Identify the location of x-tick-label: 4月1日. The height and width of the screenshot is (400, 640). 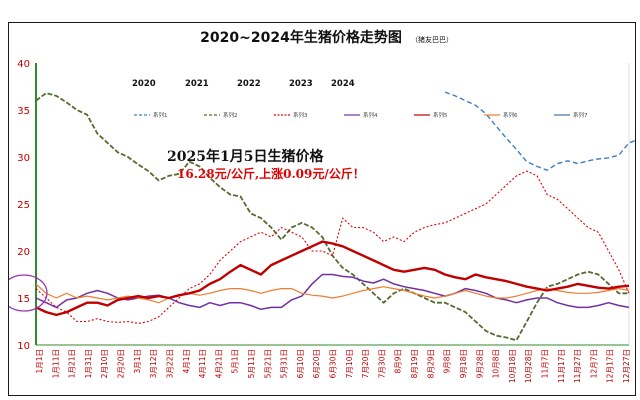
(186, 361).